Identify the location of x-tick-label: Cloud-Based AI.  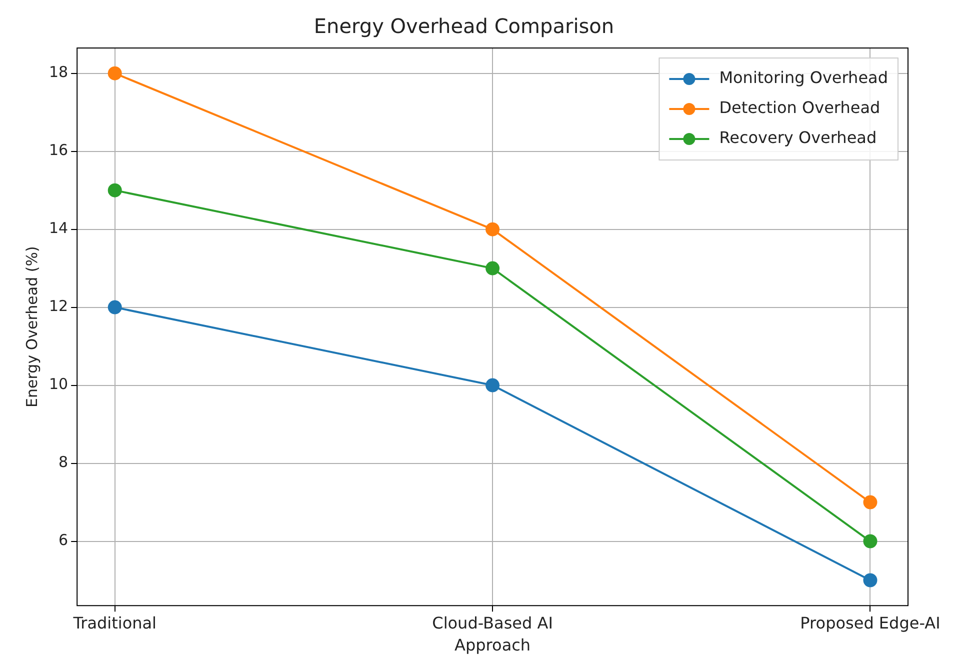
(492, 622).